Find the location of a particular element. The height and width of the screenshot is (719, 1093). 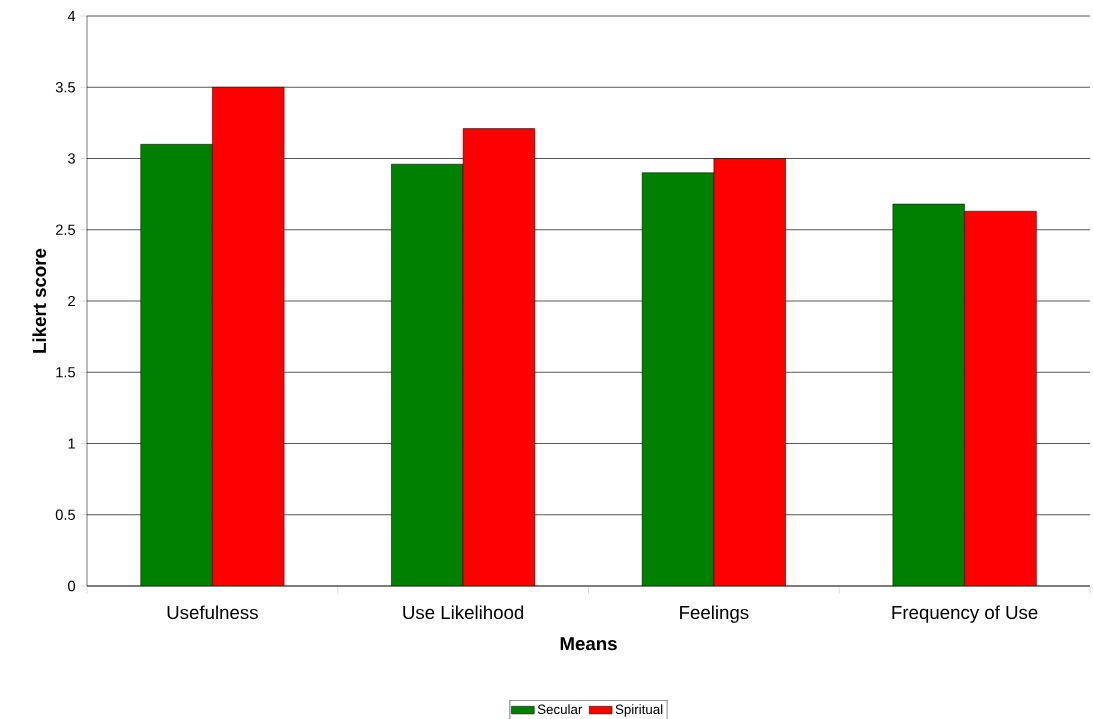

y-tick-label: 4 is located at coordinates (71, 16).